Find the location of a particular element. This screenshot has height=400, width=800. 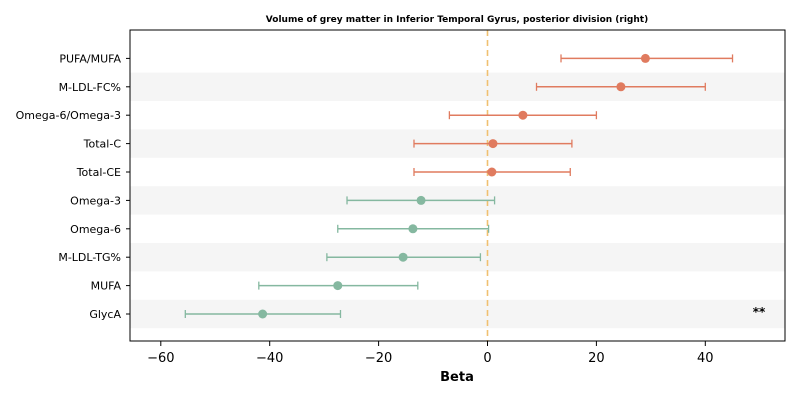

x-tick-label: −20 is located at coordinates (378, 358).